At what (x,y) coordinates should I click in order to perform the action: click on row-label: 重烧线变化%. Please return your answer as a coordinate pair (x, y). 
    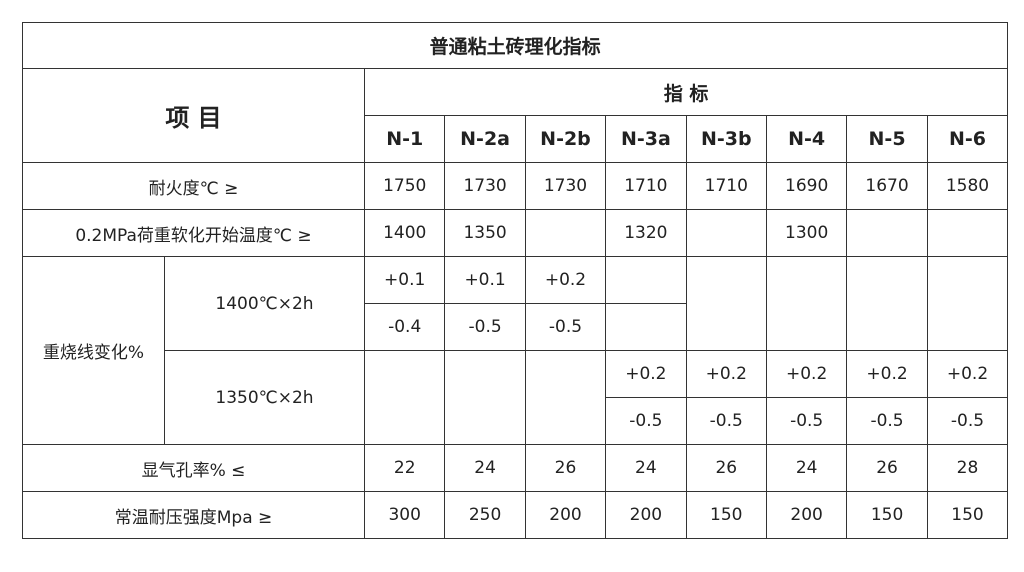
    Looking at the image, I should click on (93, 350).